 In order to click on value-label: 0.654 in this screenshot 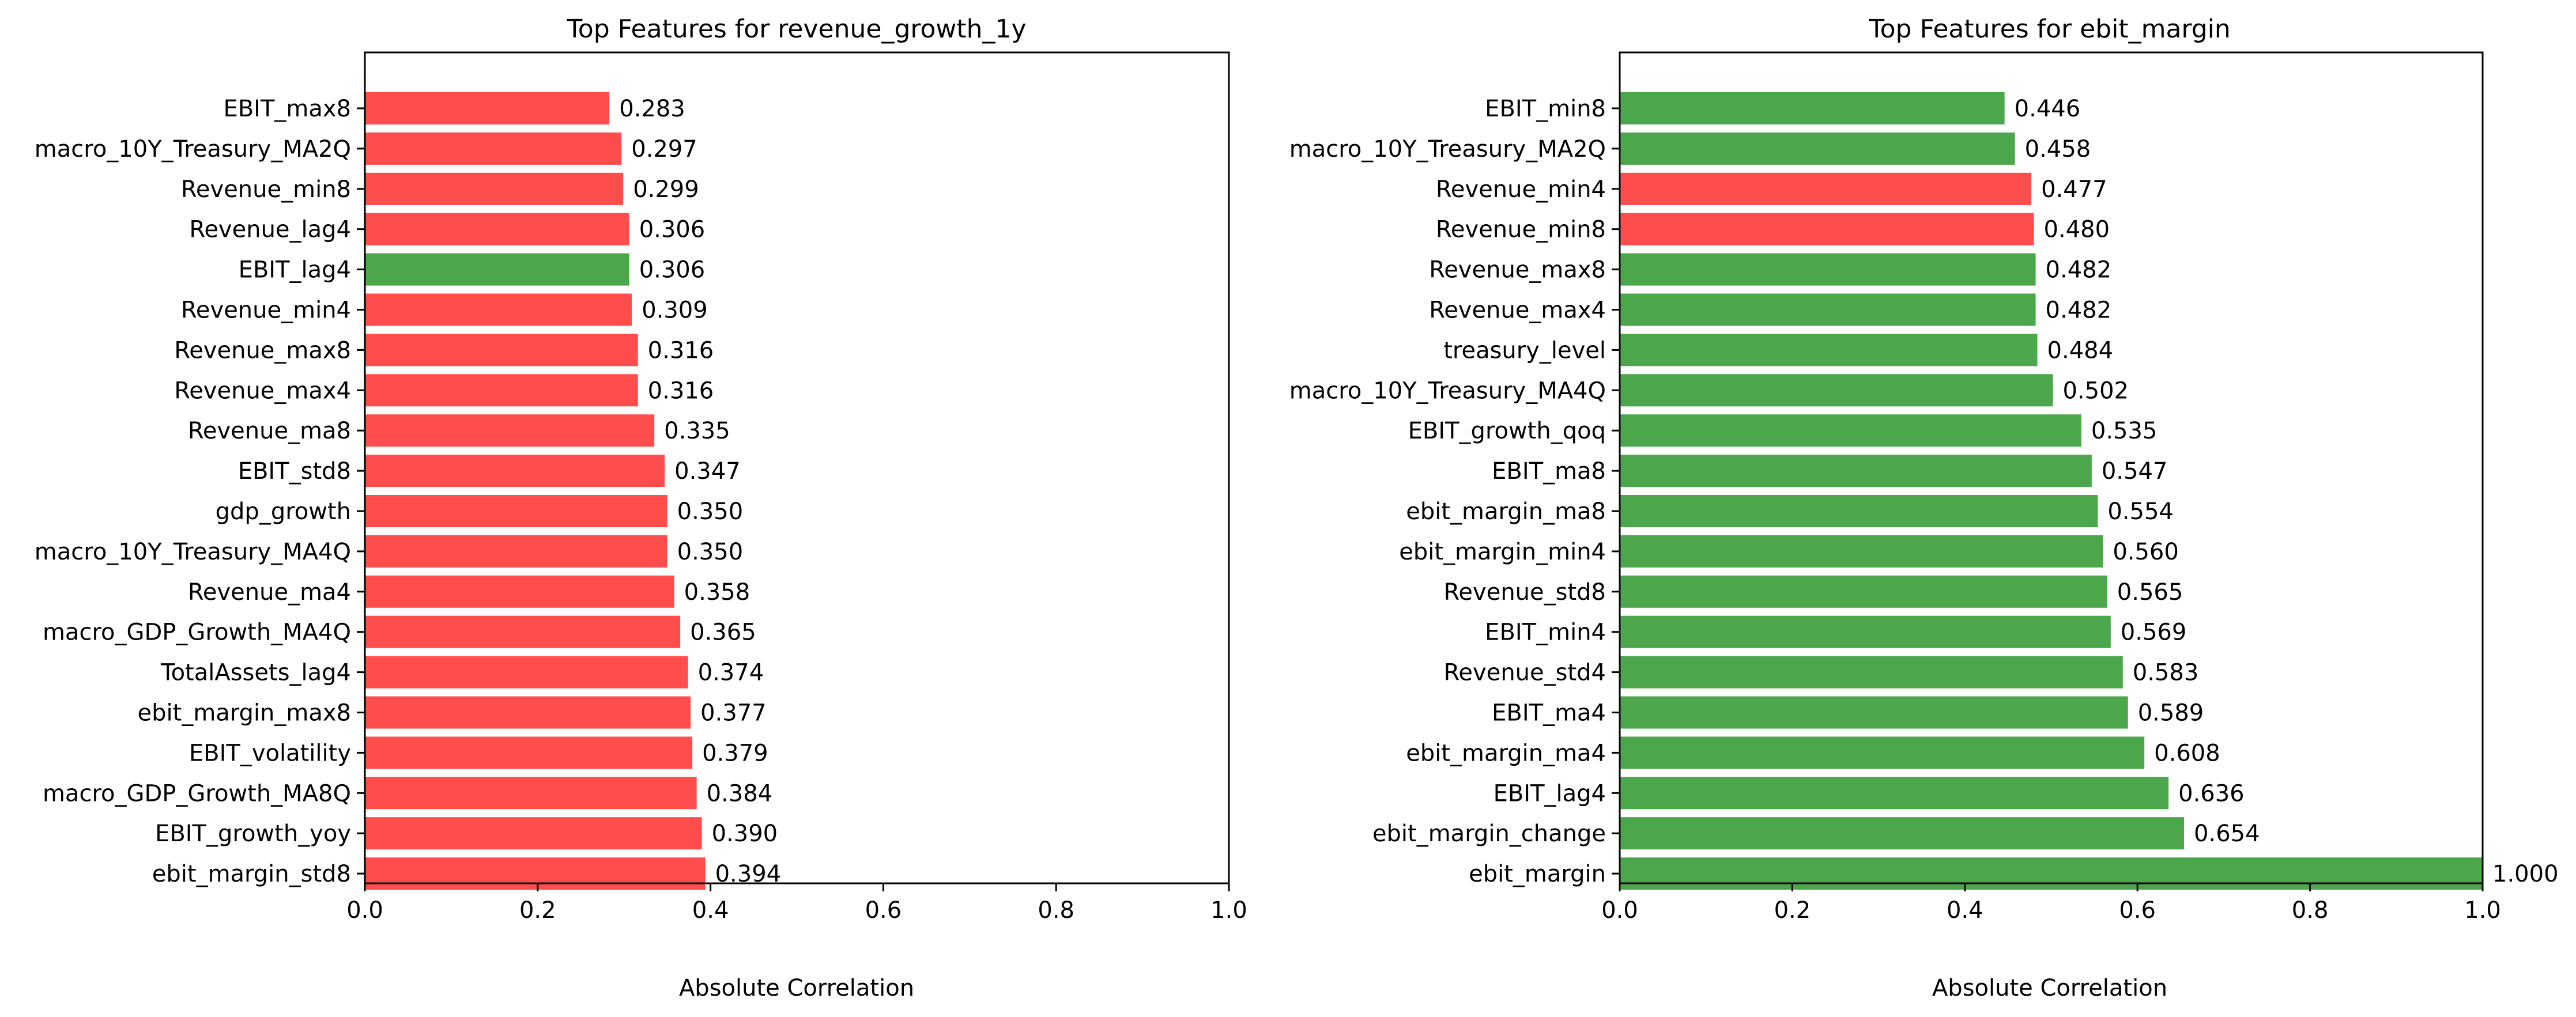, I will do `click(2227, 834)`.